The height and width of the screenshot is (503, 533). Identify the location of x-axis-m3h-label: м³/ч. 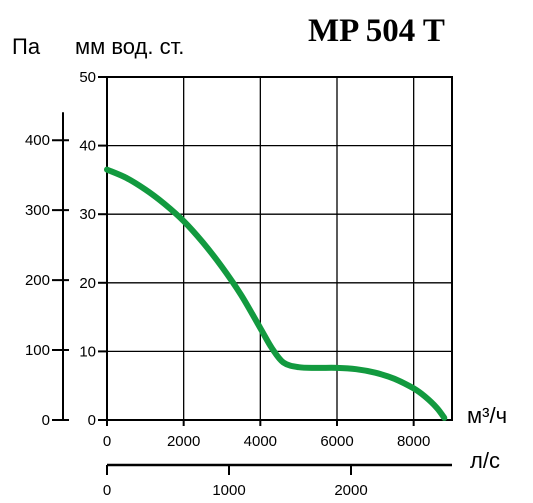
(487, 415).